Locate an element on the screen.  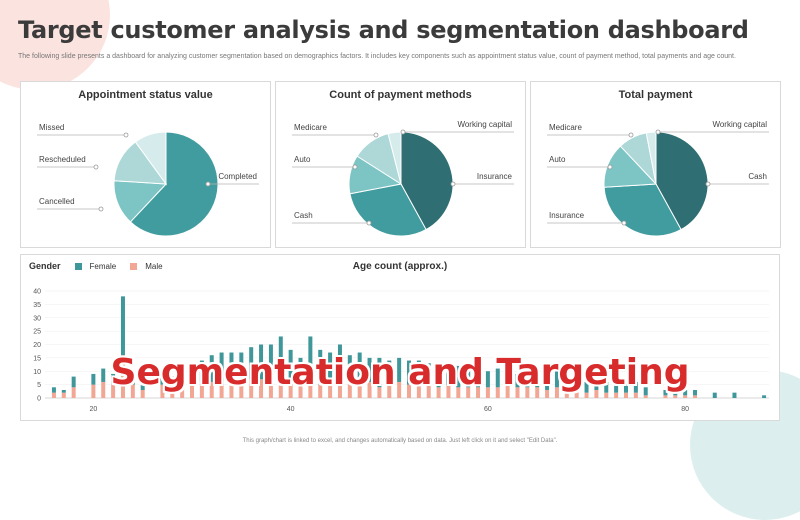
legend-female-swatch is located at coordinates (78, 266).